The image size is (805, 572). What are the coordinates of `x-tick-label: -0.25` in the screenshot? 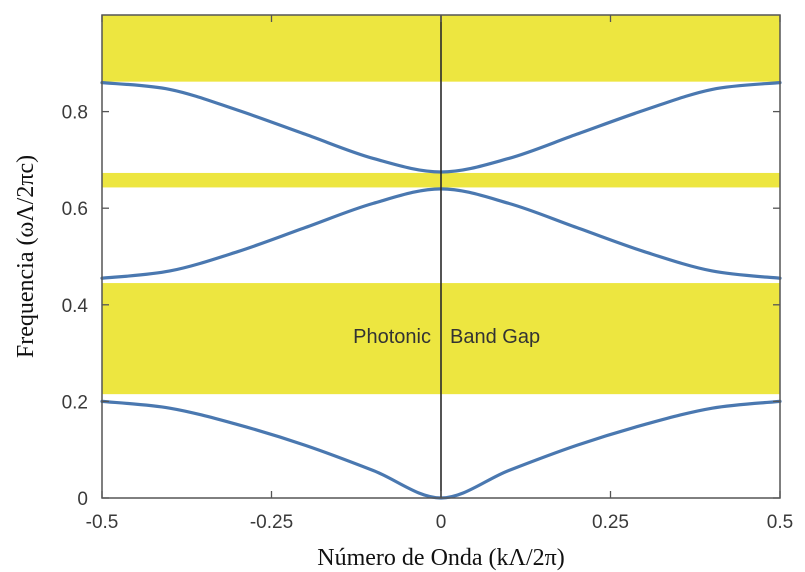 It's located at (271, 522).